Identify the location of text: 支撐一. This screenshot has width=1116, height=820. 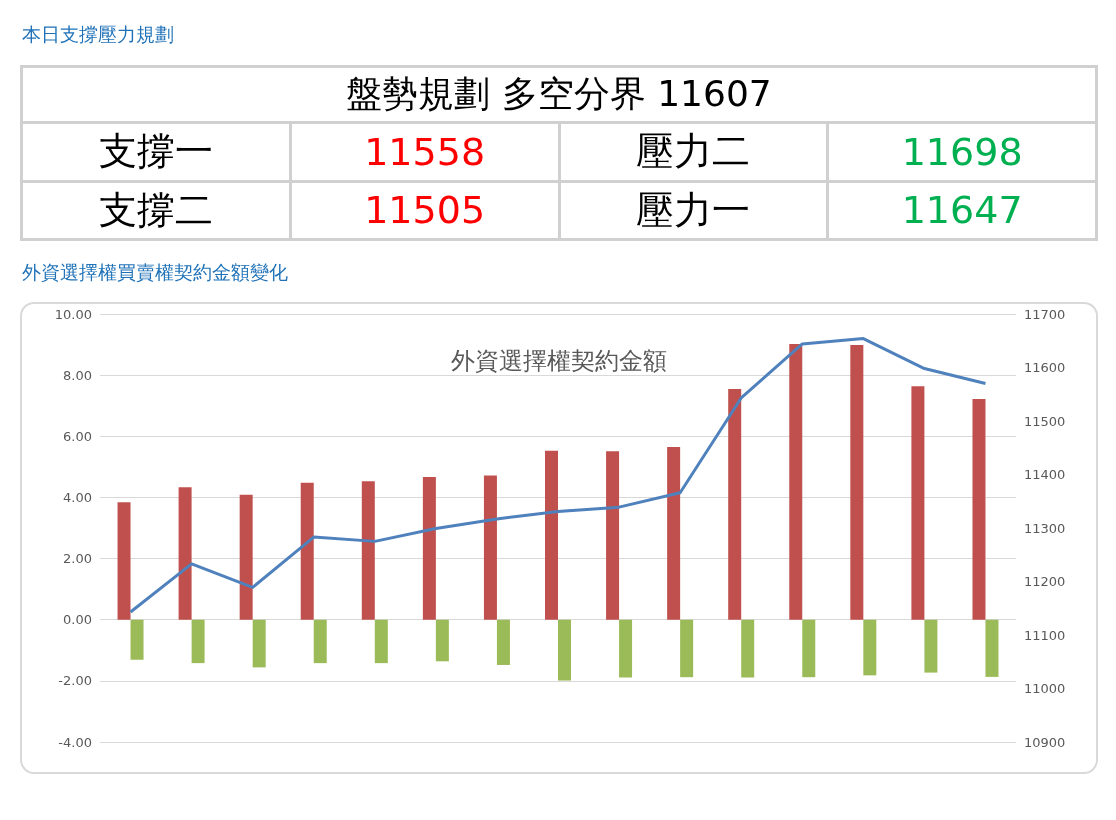
(156, 152).